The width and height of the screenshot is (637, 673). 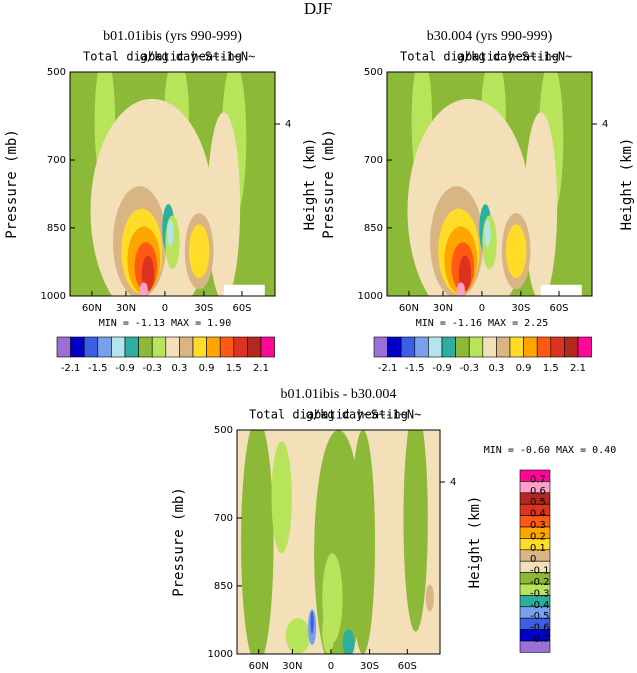 What do you see at coordinates (220, 654) in the screenshot?
I see `y-tick-label: 1000` at bounding box center [220, 654].